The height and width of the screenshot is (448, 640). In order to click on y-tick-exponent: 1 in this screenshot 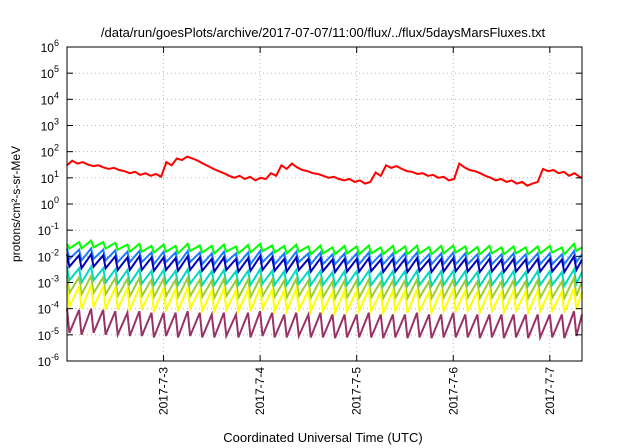, I will do `click(56, 174)`.